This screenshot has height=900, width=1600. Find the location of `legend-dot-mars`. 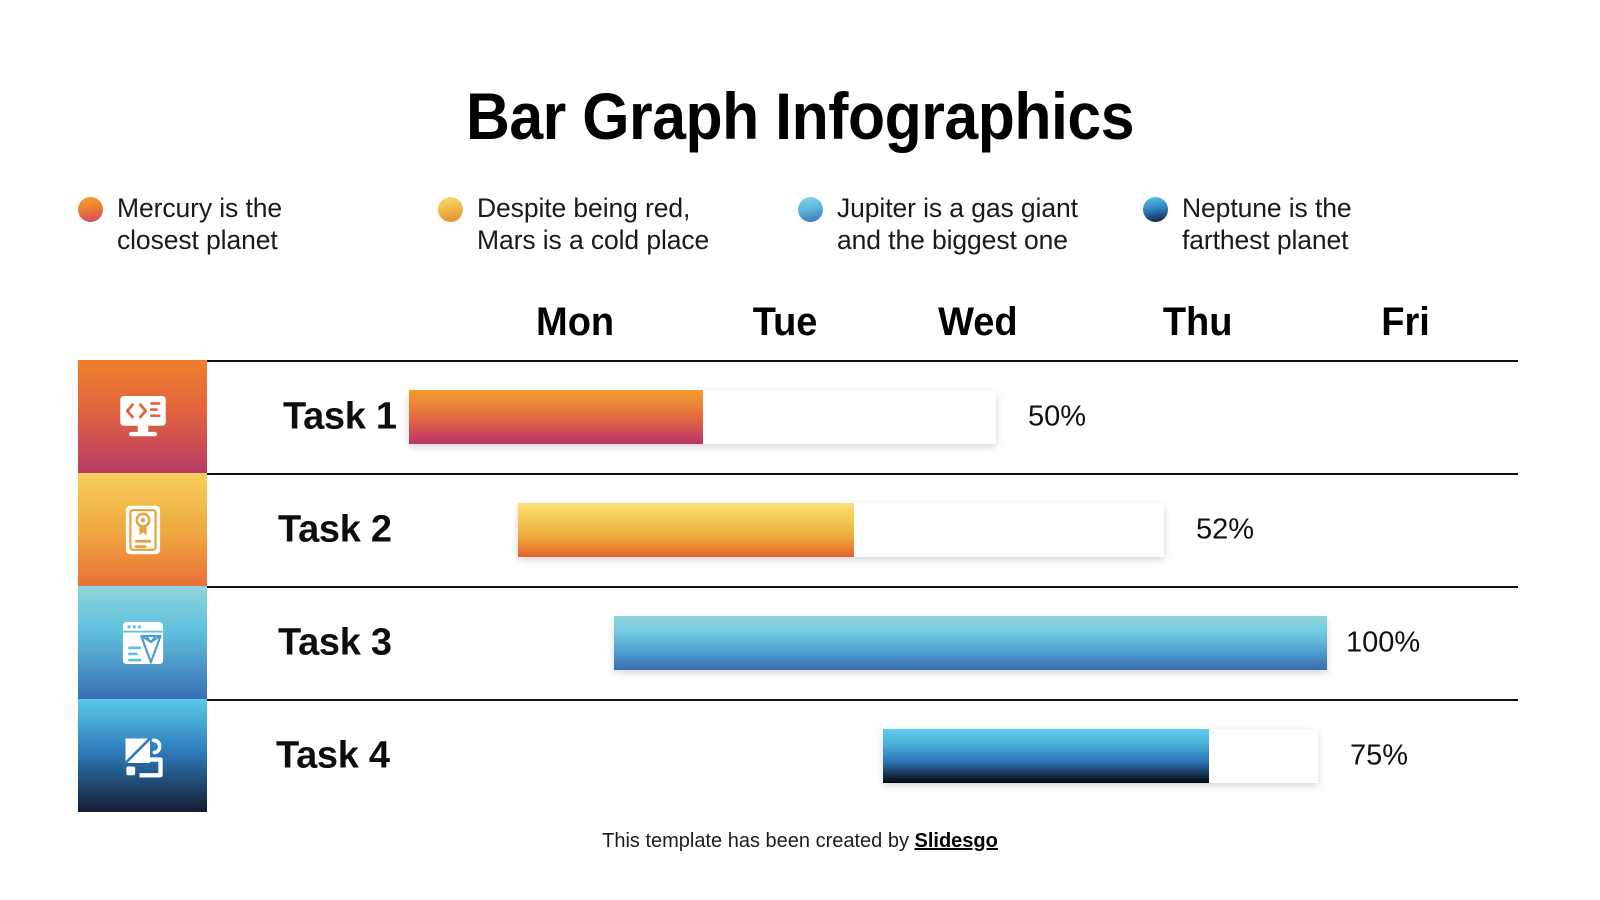

legend-dot-mars is located at coordinates (450, 209).